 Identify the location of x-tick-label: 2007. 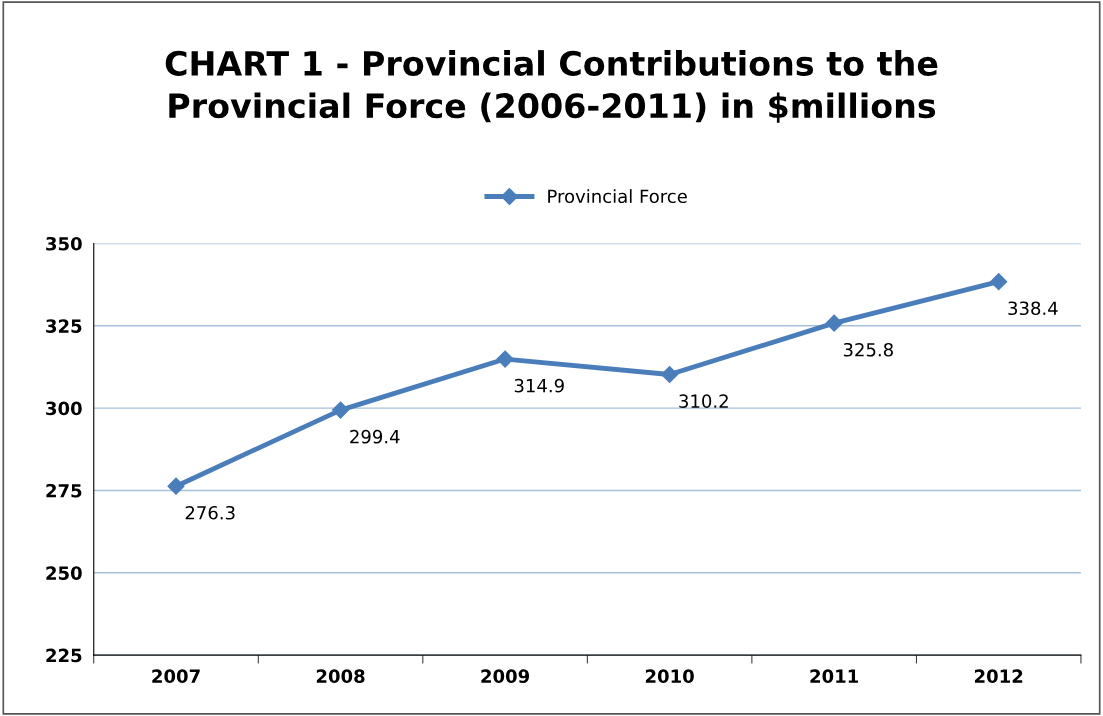
(176, 676).